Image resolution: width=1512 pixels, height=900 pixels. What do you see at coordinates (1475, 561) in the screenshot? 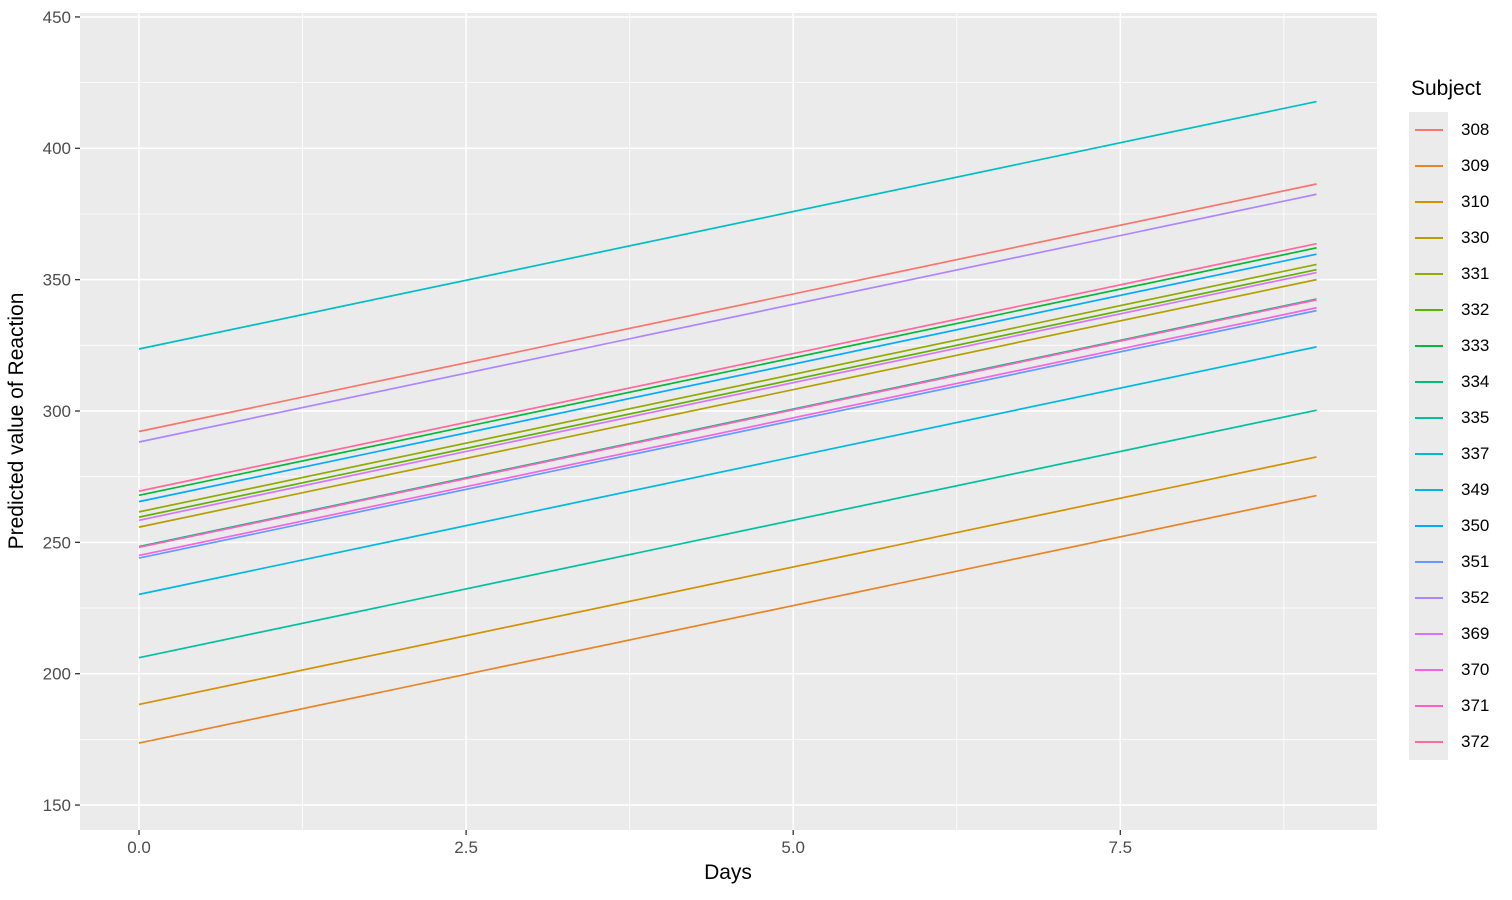
I see `legend-label: 351` at bounding box center [1475, 561].